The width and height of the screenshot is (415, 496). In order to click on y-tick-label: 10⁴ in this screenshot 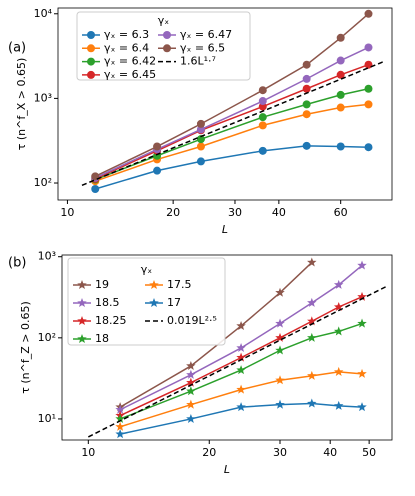, I will do `click(43, 13)`.